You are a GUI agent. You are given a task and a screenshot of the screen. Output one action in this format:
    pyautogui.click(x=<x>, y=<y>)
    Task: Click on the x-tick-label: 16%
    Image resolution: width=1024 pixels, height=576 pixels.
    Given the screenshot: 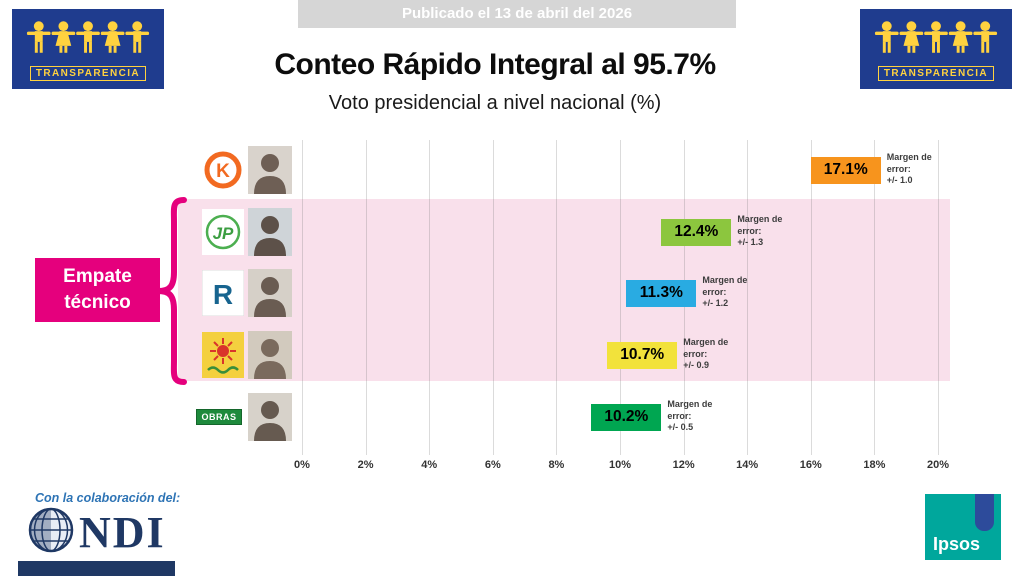 What is the action you would take?
    pyautogui.click(x=810, y=465)
    